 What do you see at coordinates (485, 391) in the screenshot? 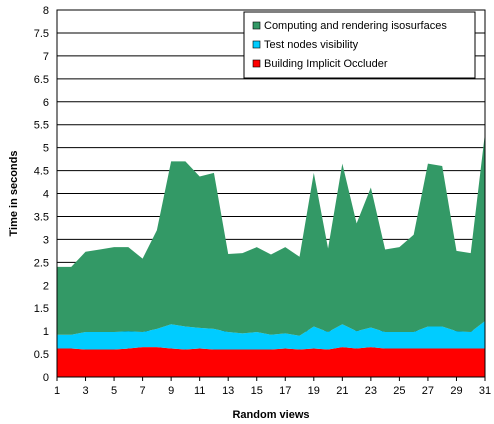
I see `x-tick-label: 31` at bounding box center [485, 391].